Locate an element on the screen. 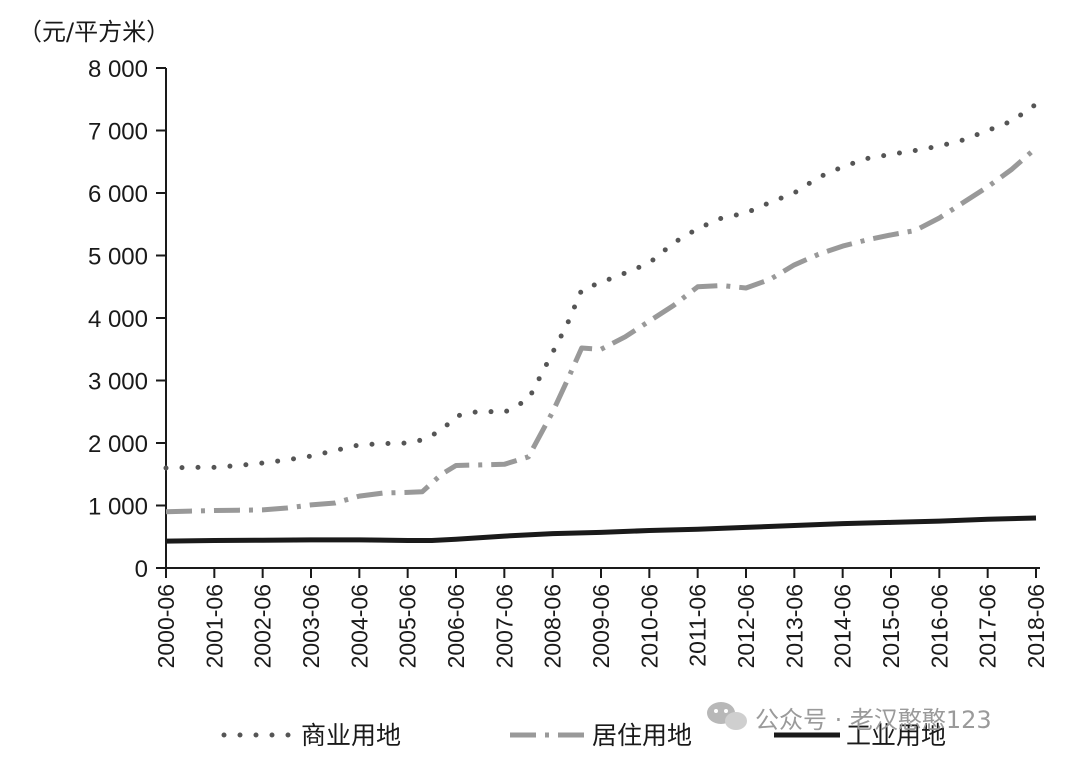  x-tick-label: 2004-06 is located at coordinates (359, 626).